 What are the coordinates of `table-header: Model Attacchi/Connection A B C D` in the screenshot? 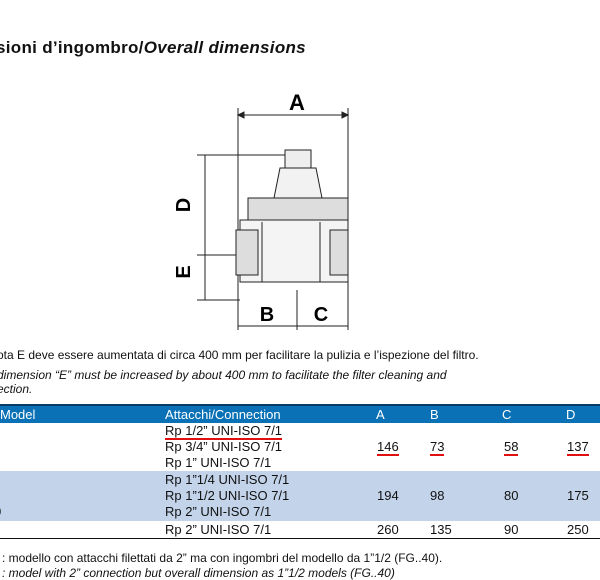 It's located at (300, 413).